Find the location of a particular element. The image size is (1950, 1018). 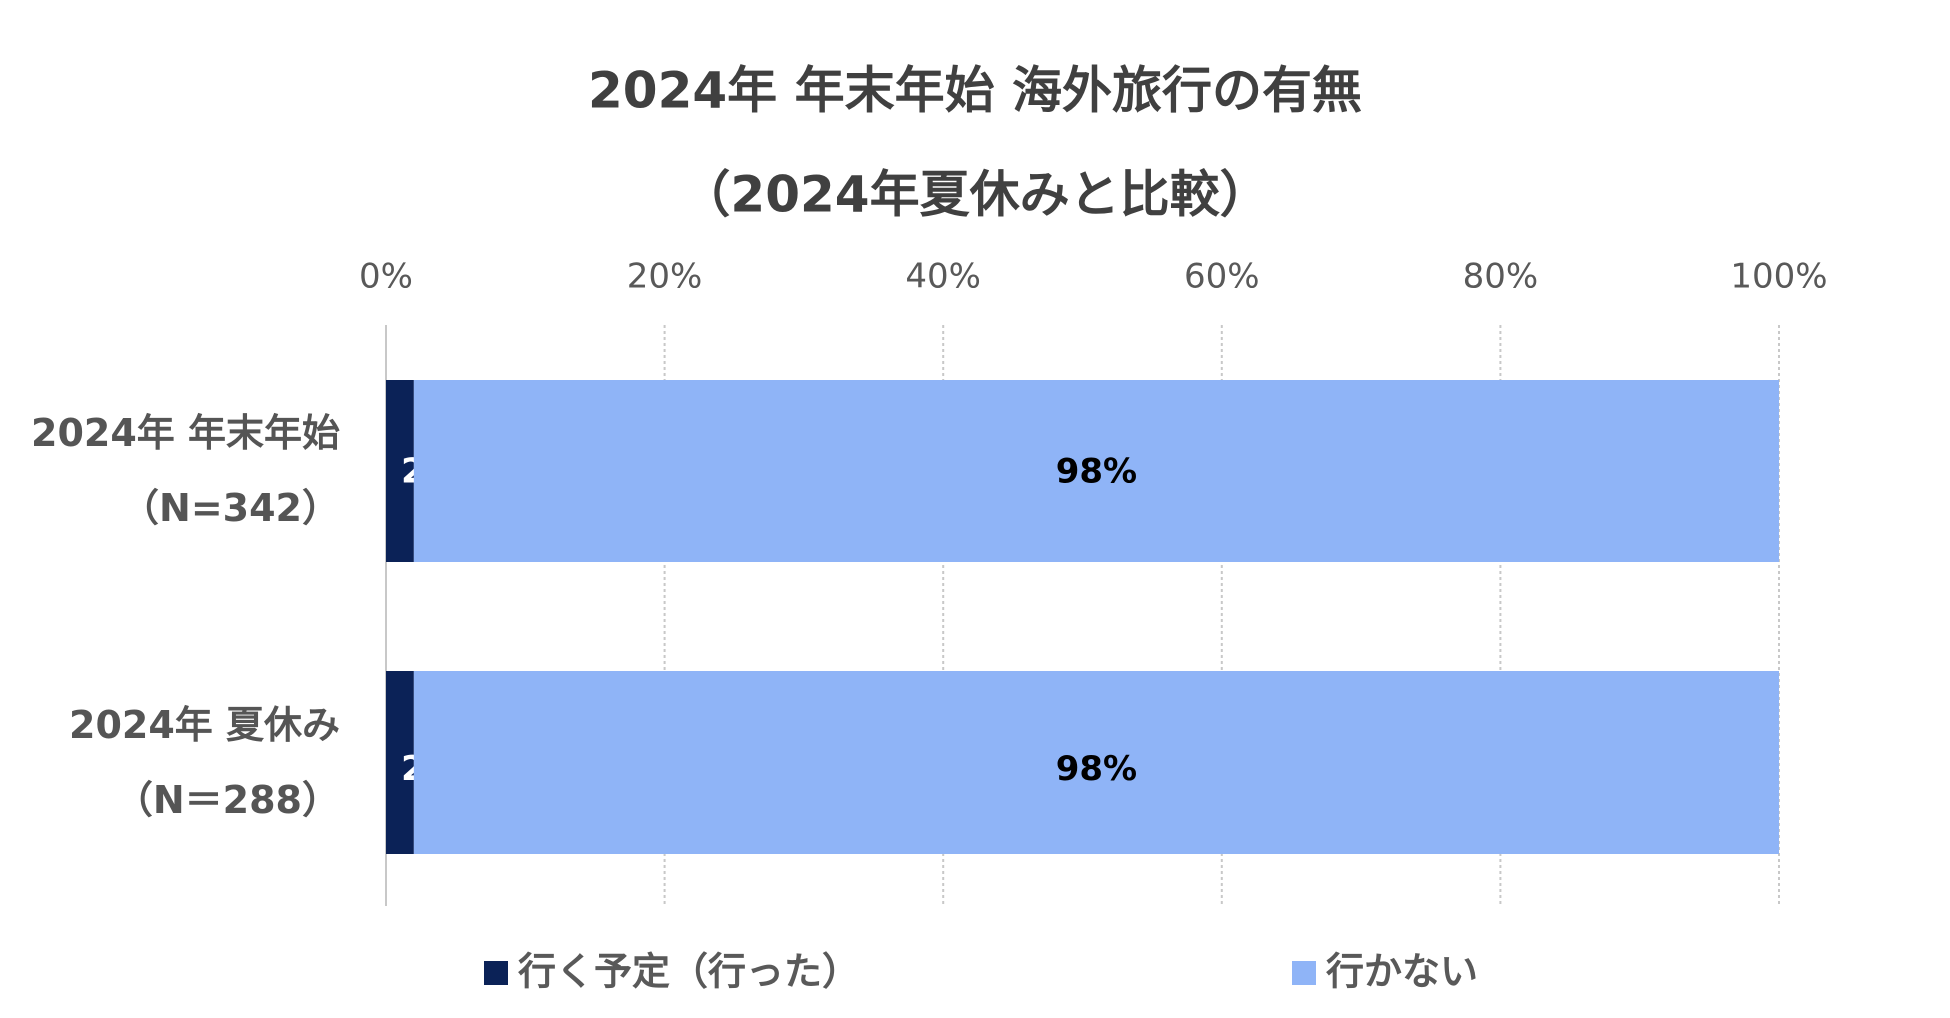

x-tick-label: 0% is located at coordinates (386, 277).